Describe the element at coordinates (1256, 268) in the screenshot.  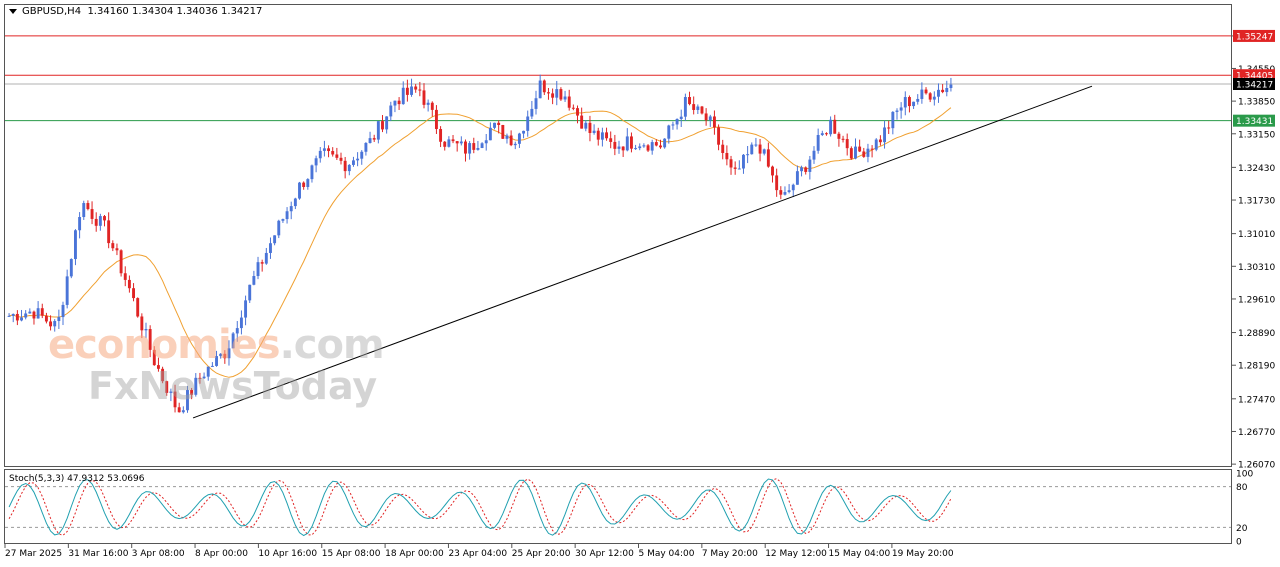
I see `y-tick-label: 1.30310` at that location.